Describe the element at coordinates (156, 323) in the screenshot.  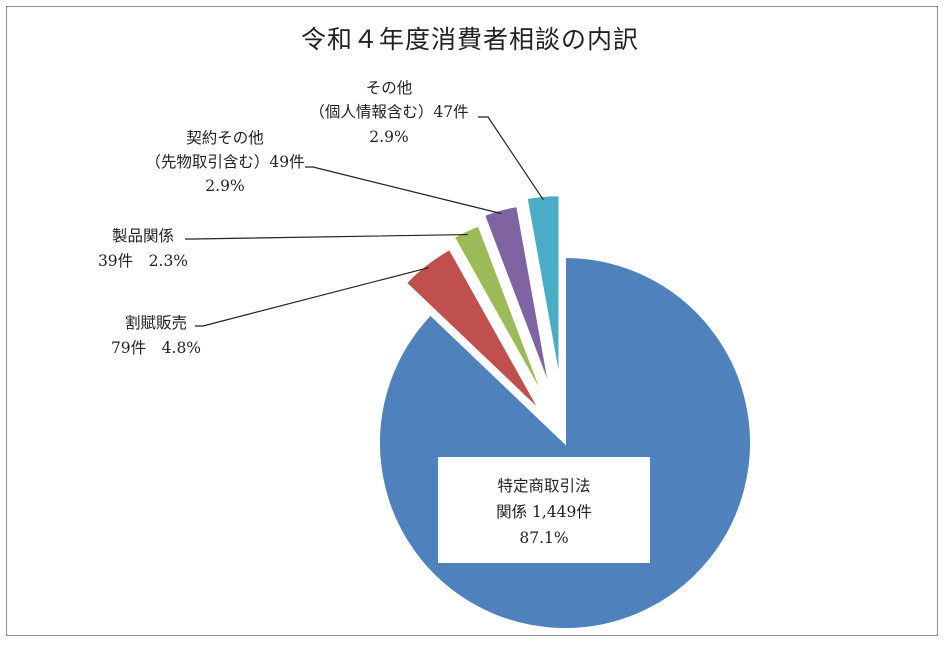
I see `data-label-1-line-0: 割賦販売` at that location.